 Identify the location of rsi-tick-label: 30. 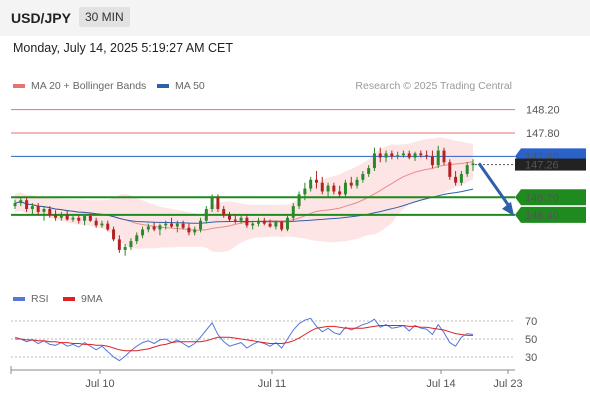
(531, 358).